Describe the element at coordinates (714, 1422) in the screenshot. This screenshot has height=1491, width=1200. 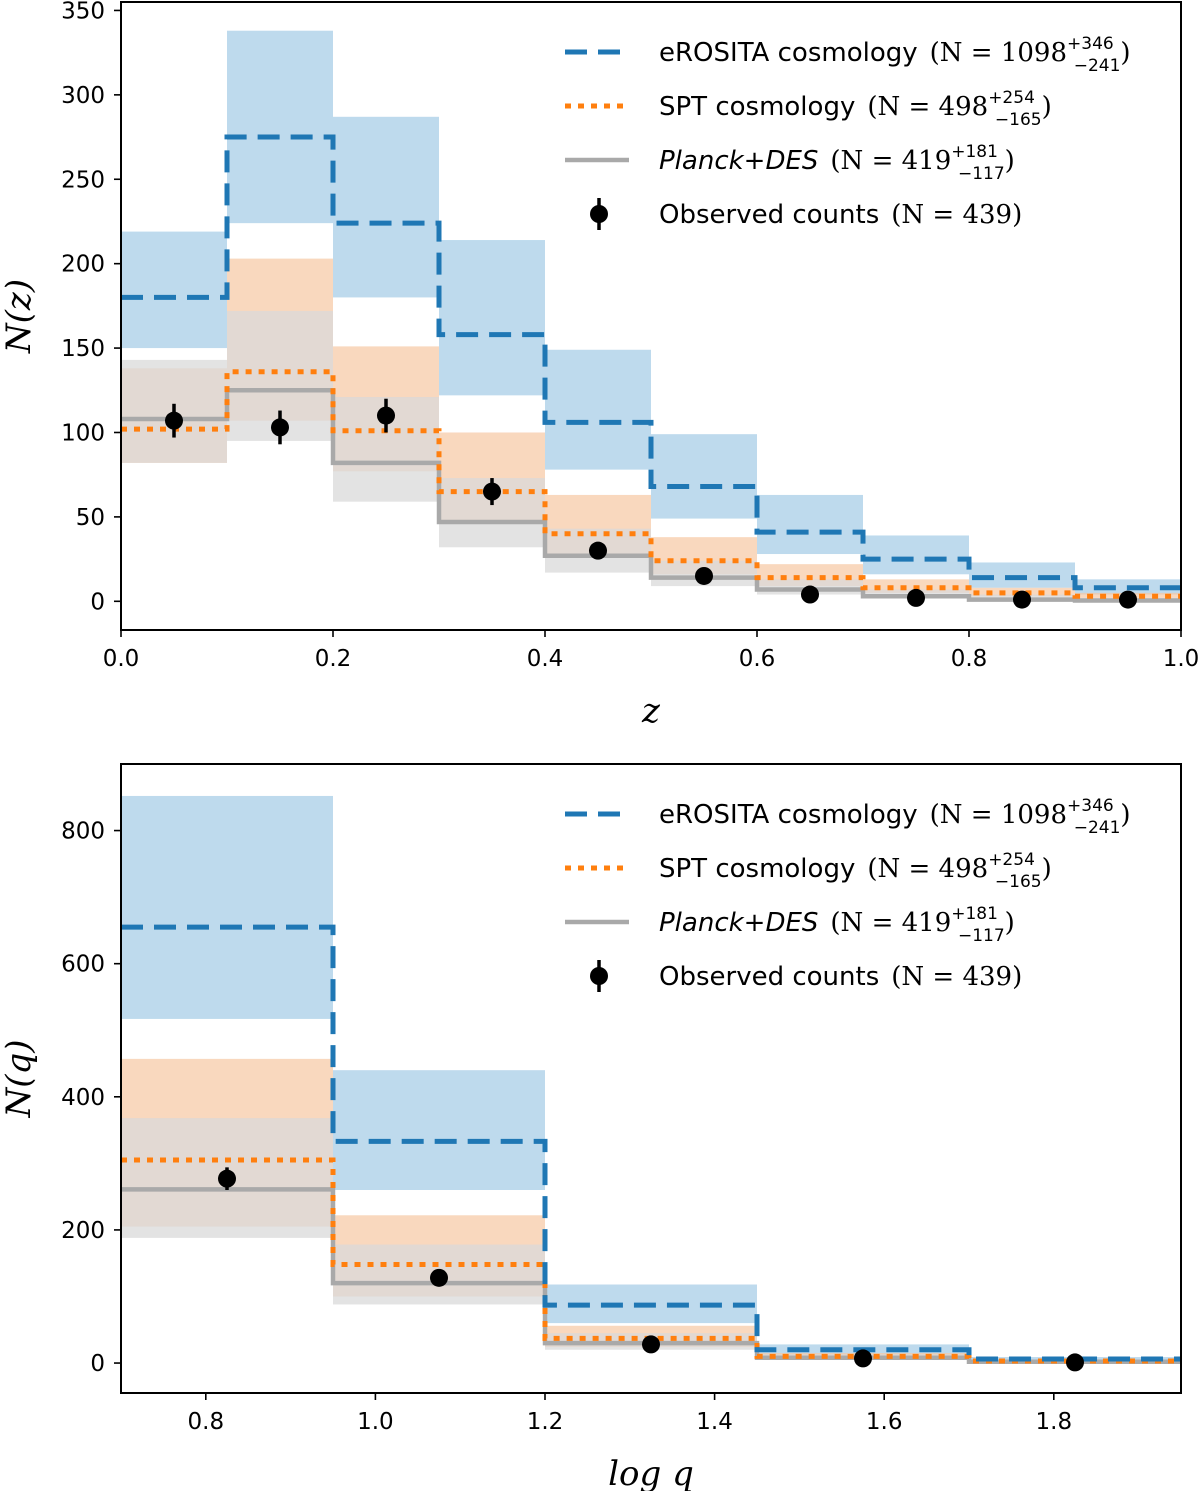
I see `x-tick-label: 1.4` at that location.